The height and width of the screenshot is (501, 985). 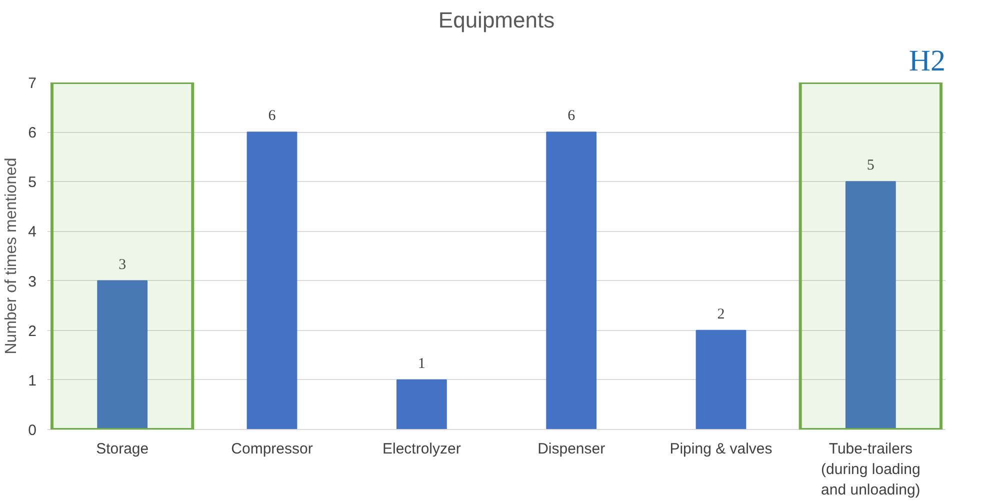 What do you see at coordinates (32, 133) in the screenshot?
I see `y-tick-label: 6` at bounding box center [32, 133].